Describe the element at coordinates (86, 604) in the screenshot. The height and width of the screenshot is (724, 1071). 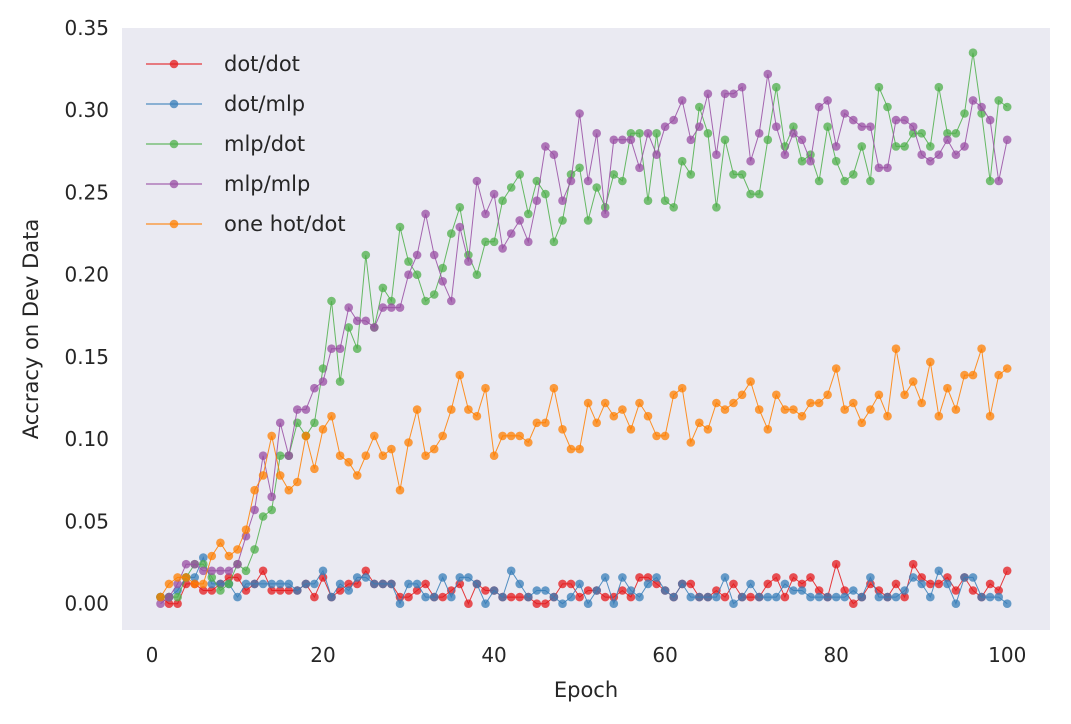
I see `y-tick-label: 0.00` at that location.